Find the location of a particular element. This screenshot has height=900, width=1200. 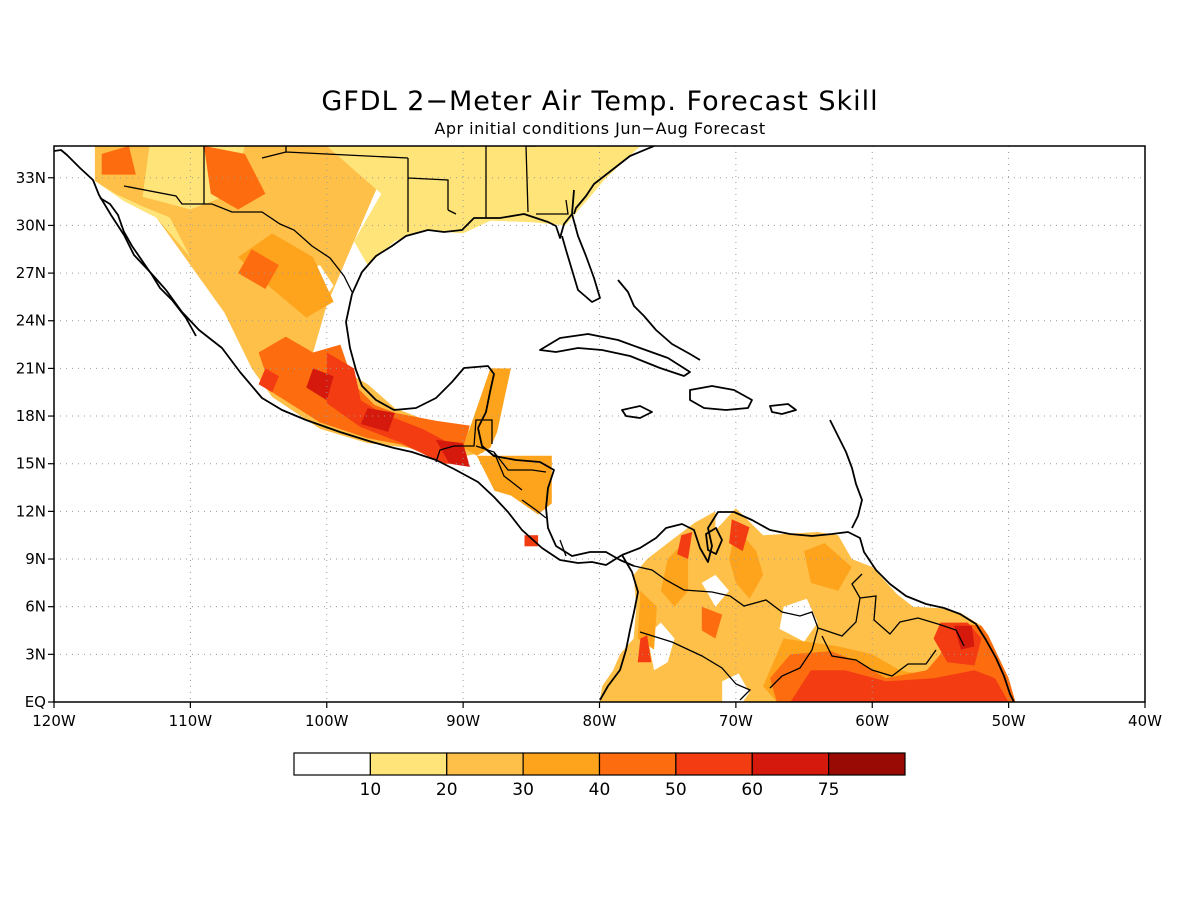

y-tick-label: 27N is located at coordinates (31, 273).